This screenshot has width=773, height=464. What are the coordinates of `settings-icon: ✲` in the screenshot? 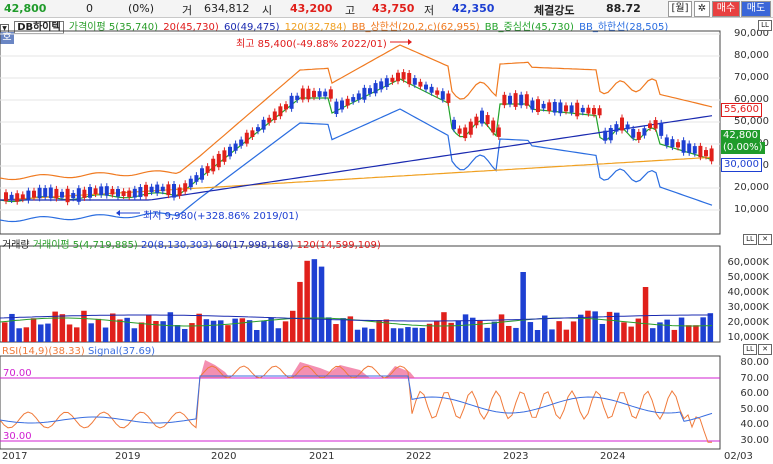 It's located at (702, 9).